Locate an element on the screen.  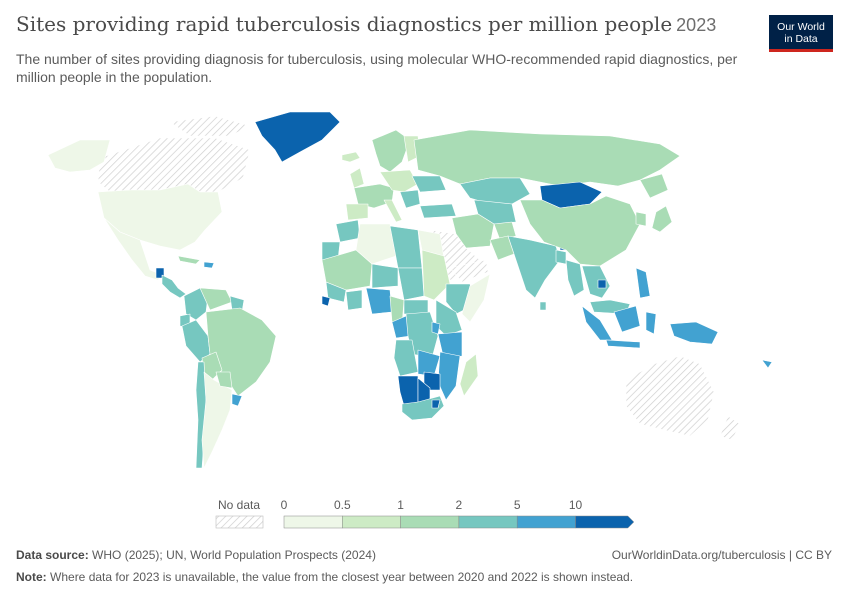
region-japan is located at coordinates (662, 219).